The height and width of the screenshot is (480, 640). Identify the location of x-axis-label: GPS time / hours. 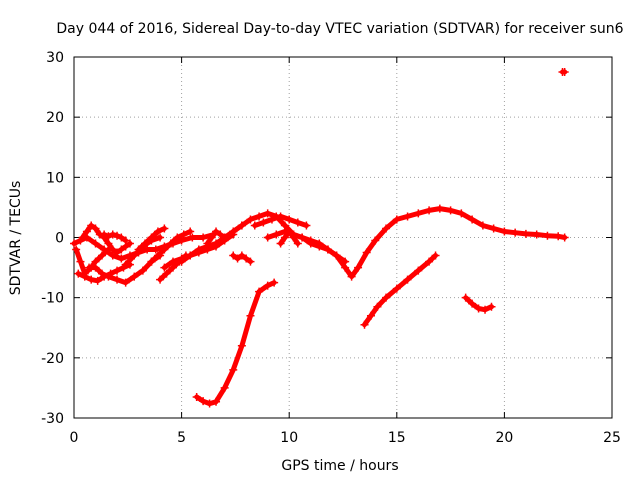
(339, 466).